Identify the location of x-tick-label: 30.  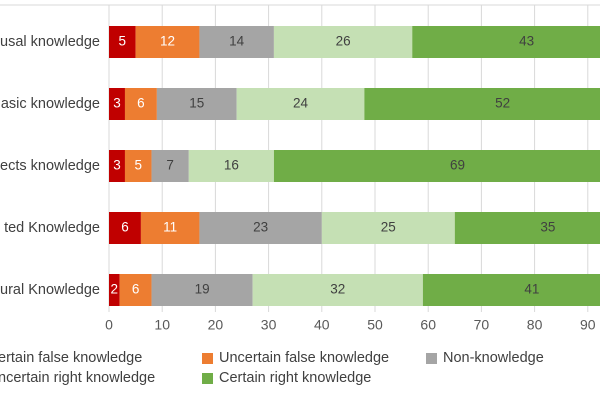
(269, 325).